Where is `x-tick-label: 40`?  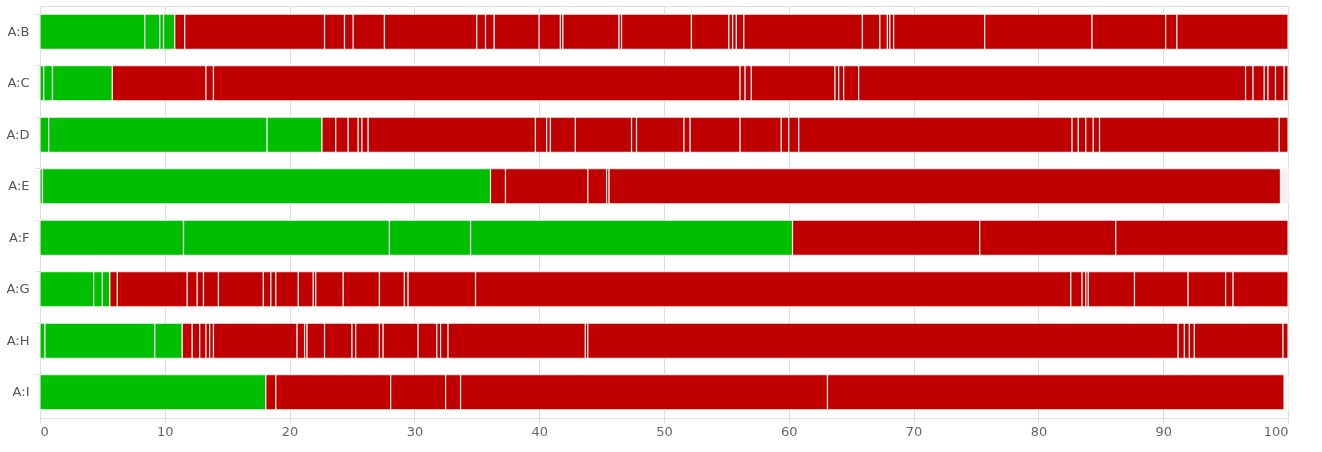 x-tick-label: 40 is located at coordinates (539, 431).